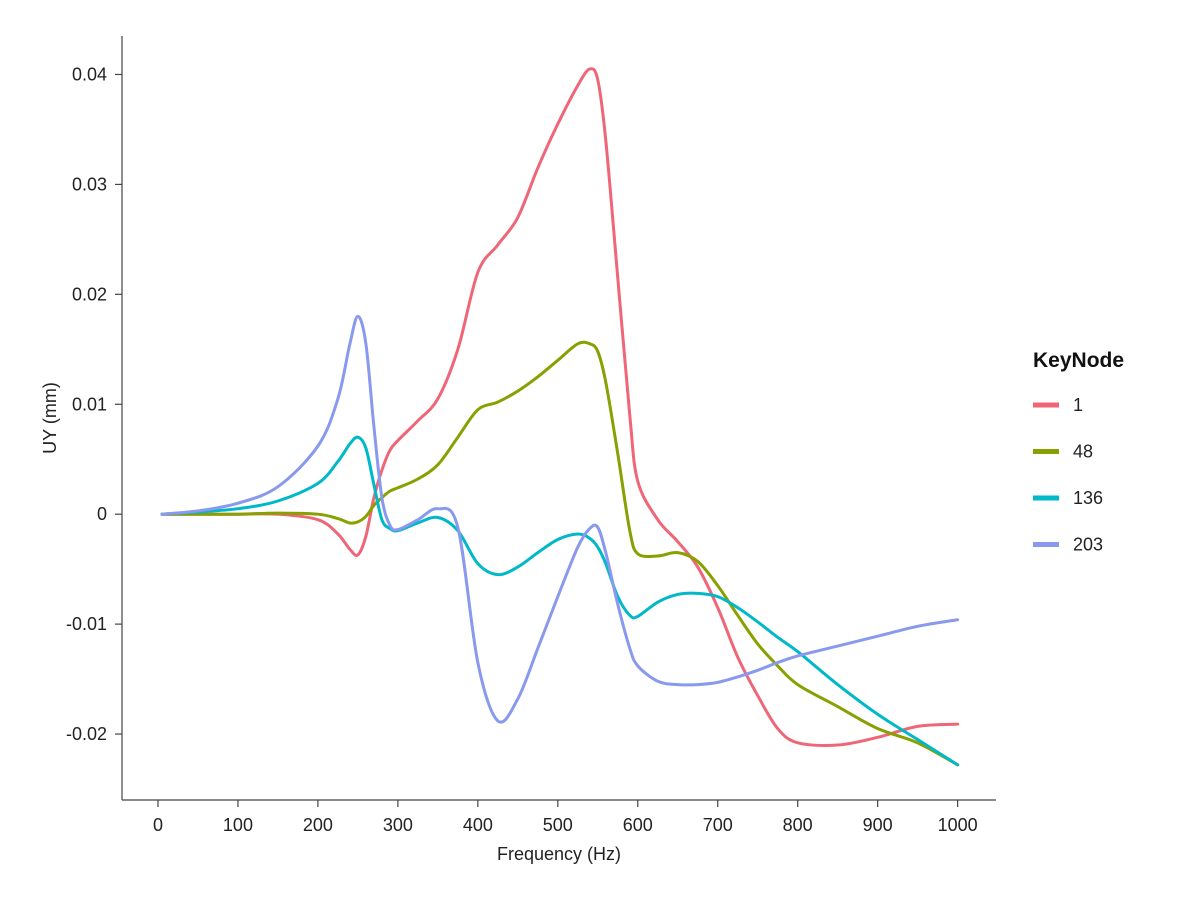 This screenshot has height=900, width=1200. Describe the element at coordinates (1083, 452) in the screenshot. I see `legend-label-48: 48` at that location.